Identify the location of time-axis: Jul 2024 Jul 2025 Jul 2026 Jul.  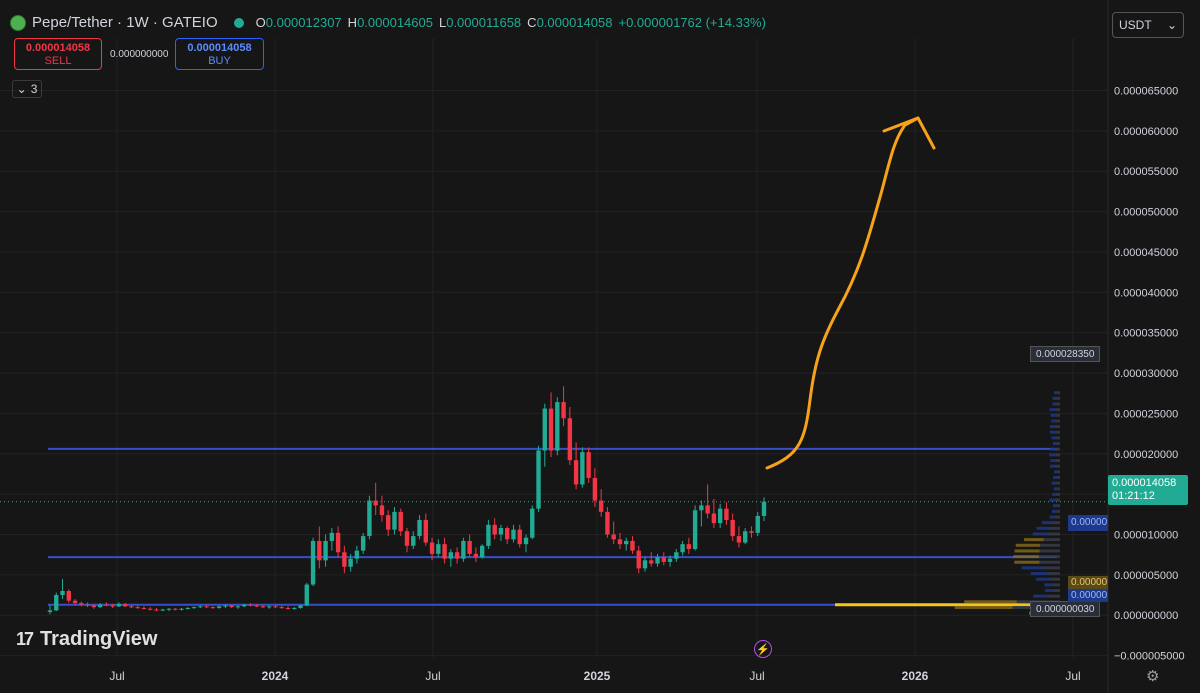
(594, 676).